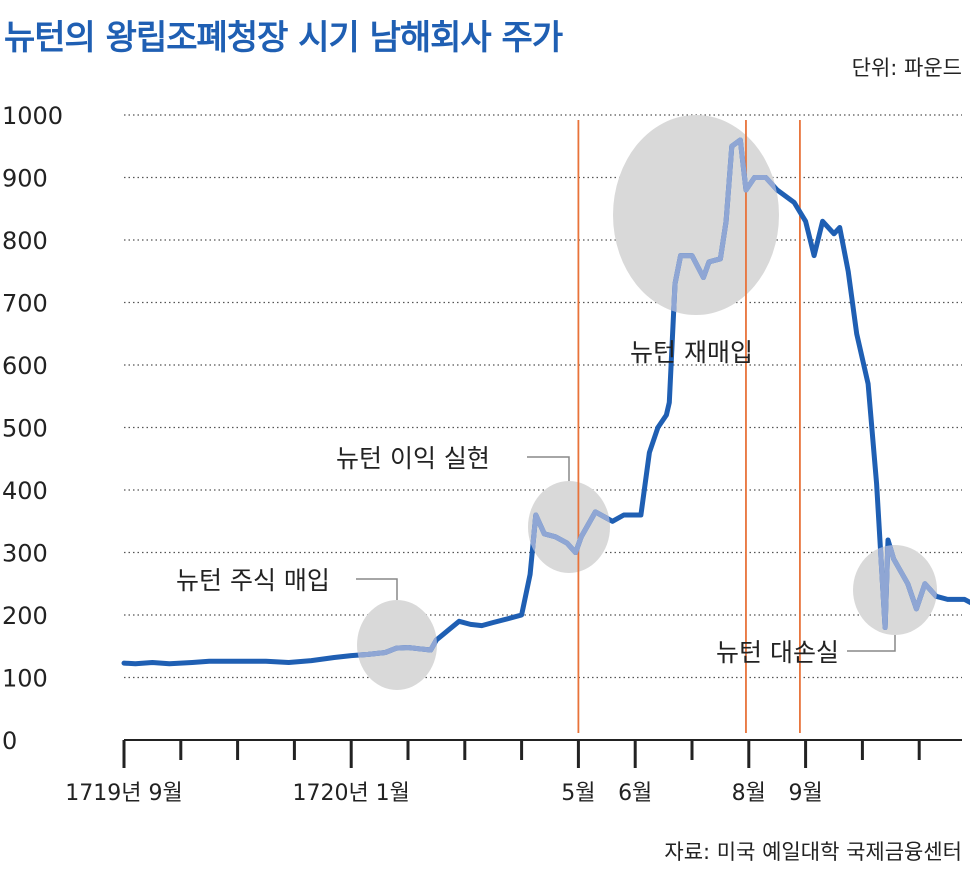 Image resolution: width=970 pixels, height=872 pixels. What do you see at coordinates (350, 793) in the screenshot?
I see `x-tick-label: 1720년 1월` at bounding box center [350, 793].